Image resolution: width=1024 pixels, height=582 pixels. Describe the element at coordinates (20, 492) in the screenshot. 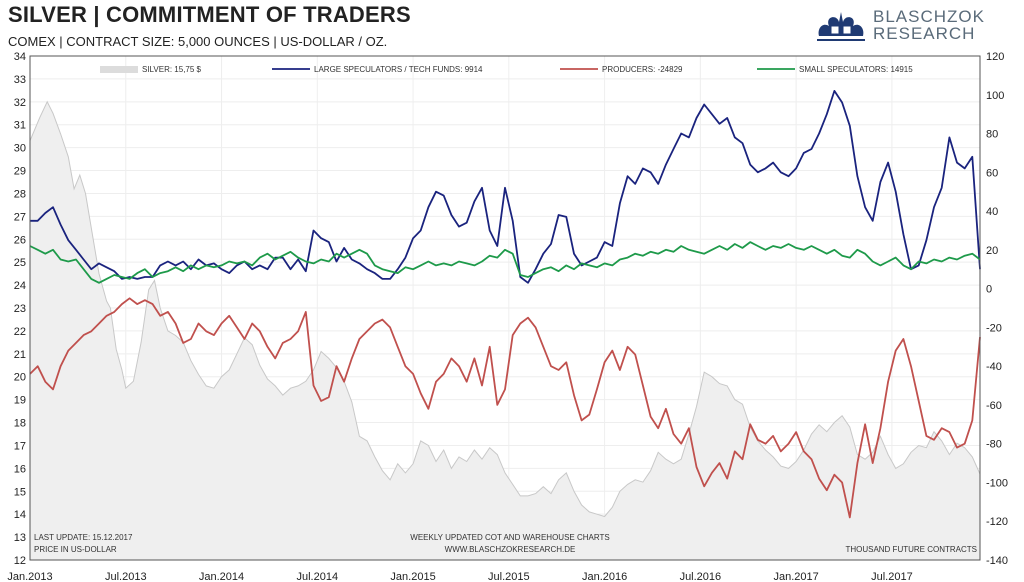

I see `left-tick-label: 15` at that location.